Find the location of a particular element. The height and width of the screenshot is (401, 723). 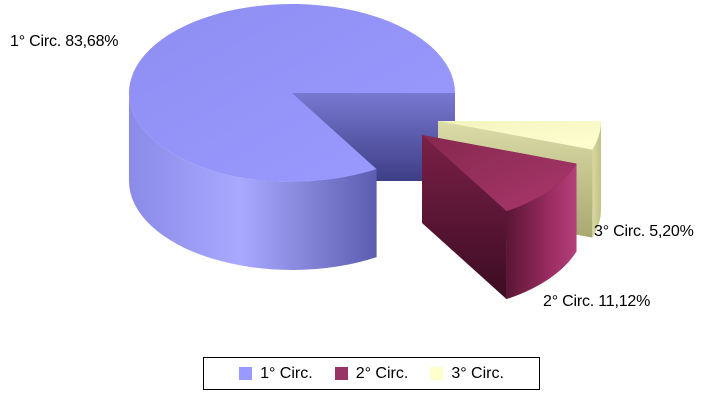

legend: 1° Circ. 2° Circ. 3° Circ. is located at coordinates (371, 373).